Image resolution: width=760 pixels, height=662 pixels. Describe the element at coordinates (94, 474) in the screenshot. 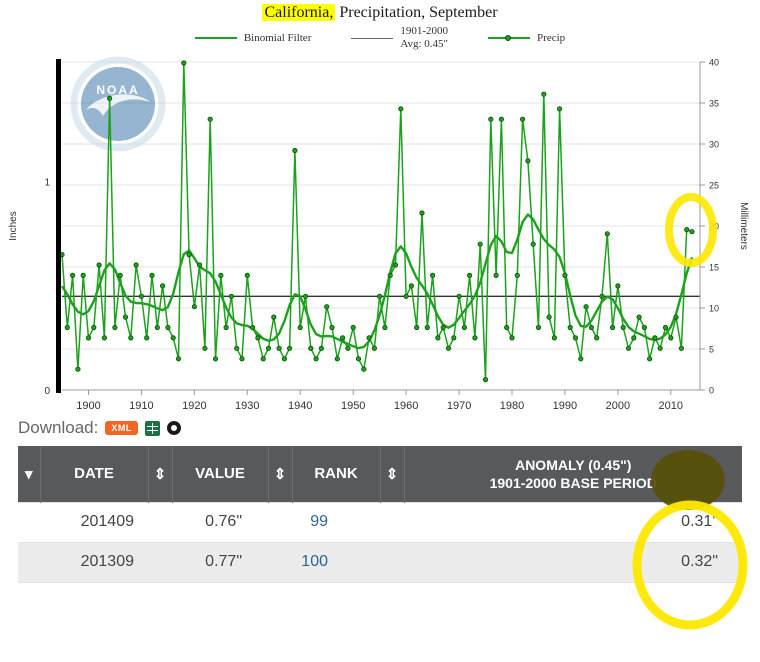

I see `header-date: DATE` at that location.